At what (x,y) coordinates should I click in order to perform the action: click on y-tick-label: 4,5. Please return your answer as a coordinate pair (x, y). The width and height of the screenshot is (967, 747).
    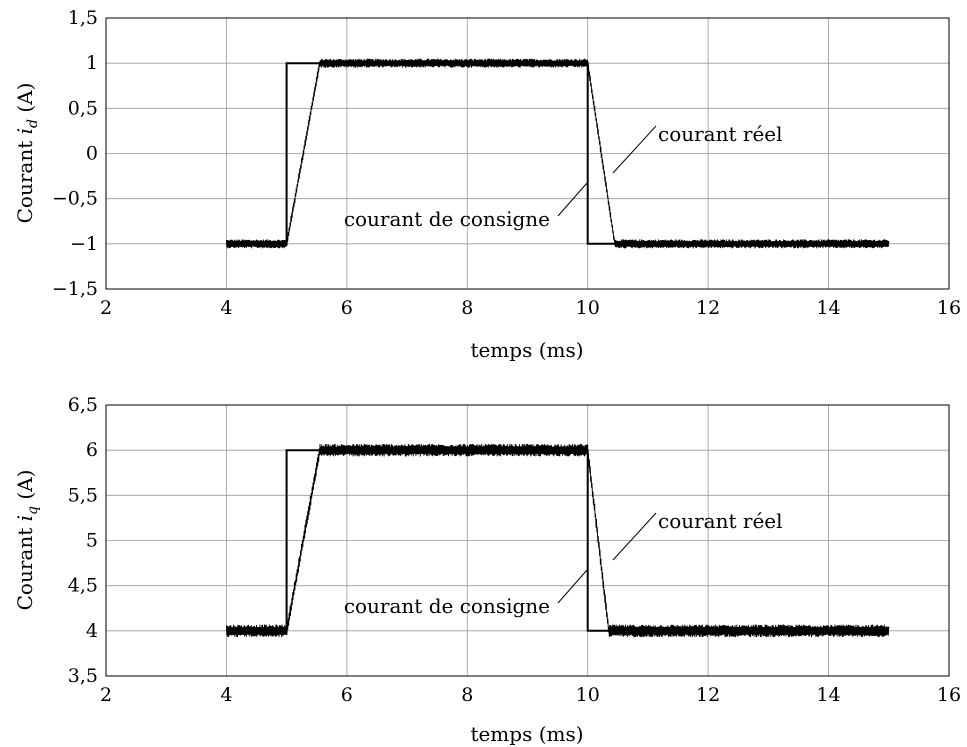
    Looking at the image, I should click on (83, 586).